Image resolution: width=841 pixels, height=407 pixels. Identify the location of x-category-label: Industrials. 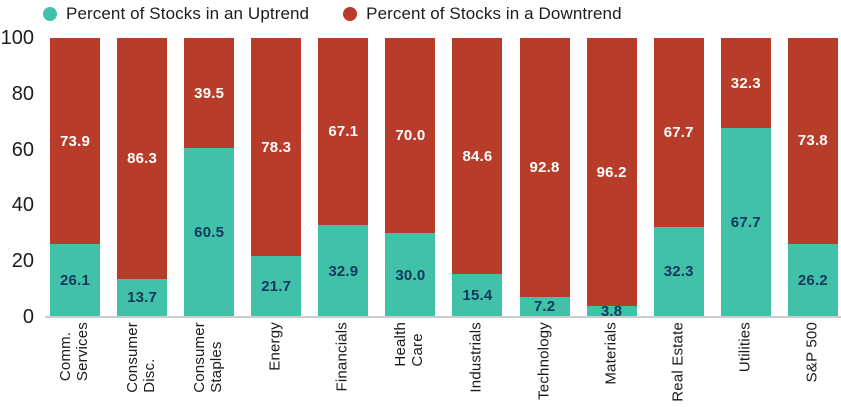
(477, 357).